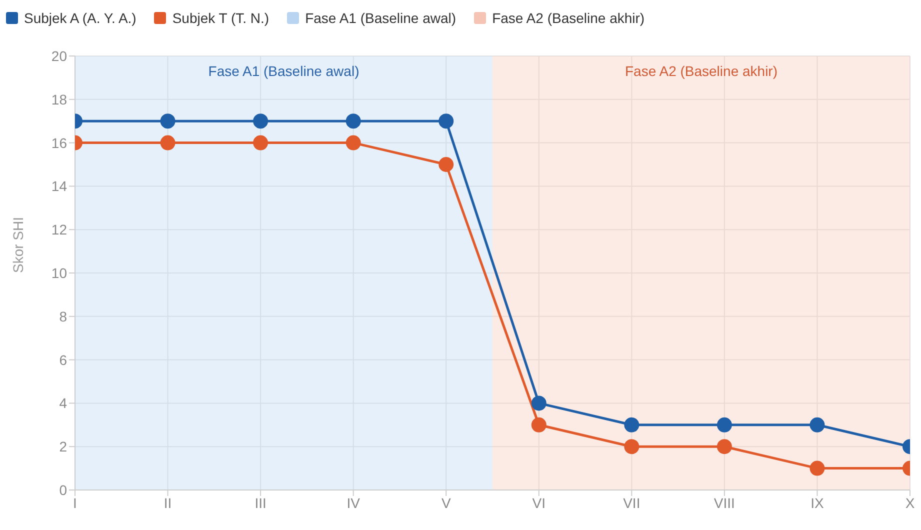 Image resolution: width=921 pixels, height=530 pixels. What do you see at coordinates (910, 502) in the screenshot?
I see `x-tick-label: X` at bounding box center [910, 502].